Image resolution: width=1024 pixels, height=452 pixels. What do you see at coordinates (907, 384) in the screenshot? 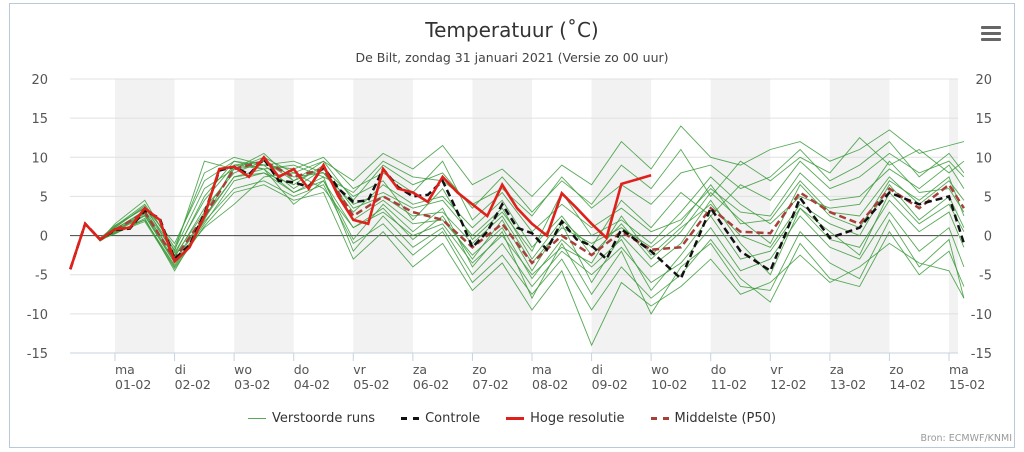
I see `x-tick-date: 14-02` at bounding box center [907, 384].